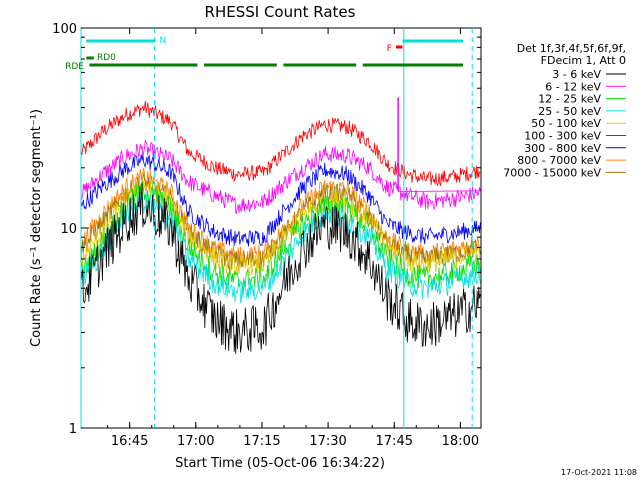  Describe the element at coordinates (163, 41) in the screenshot. I see `status-label-n: N` at that location.